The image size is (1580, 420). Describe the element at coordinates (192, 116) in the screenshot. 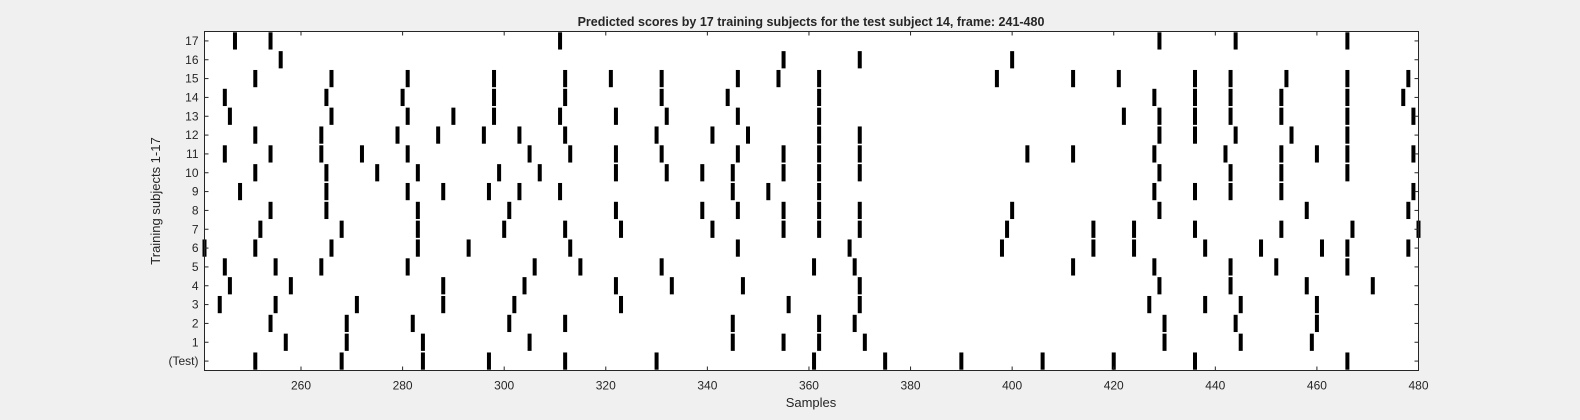

I see `y-tick-label: 13` at that location.